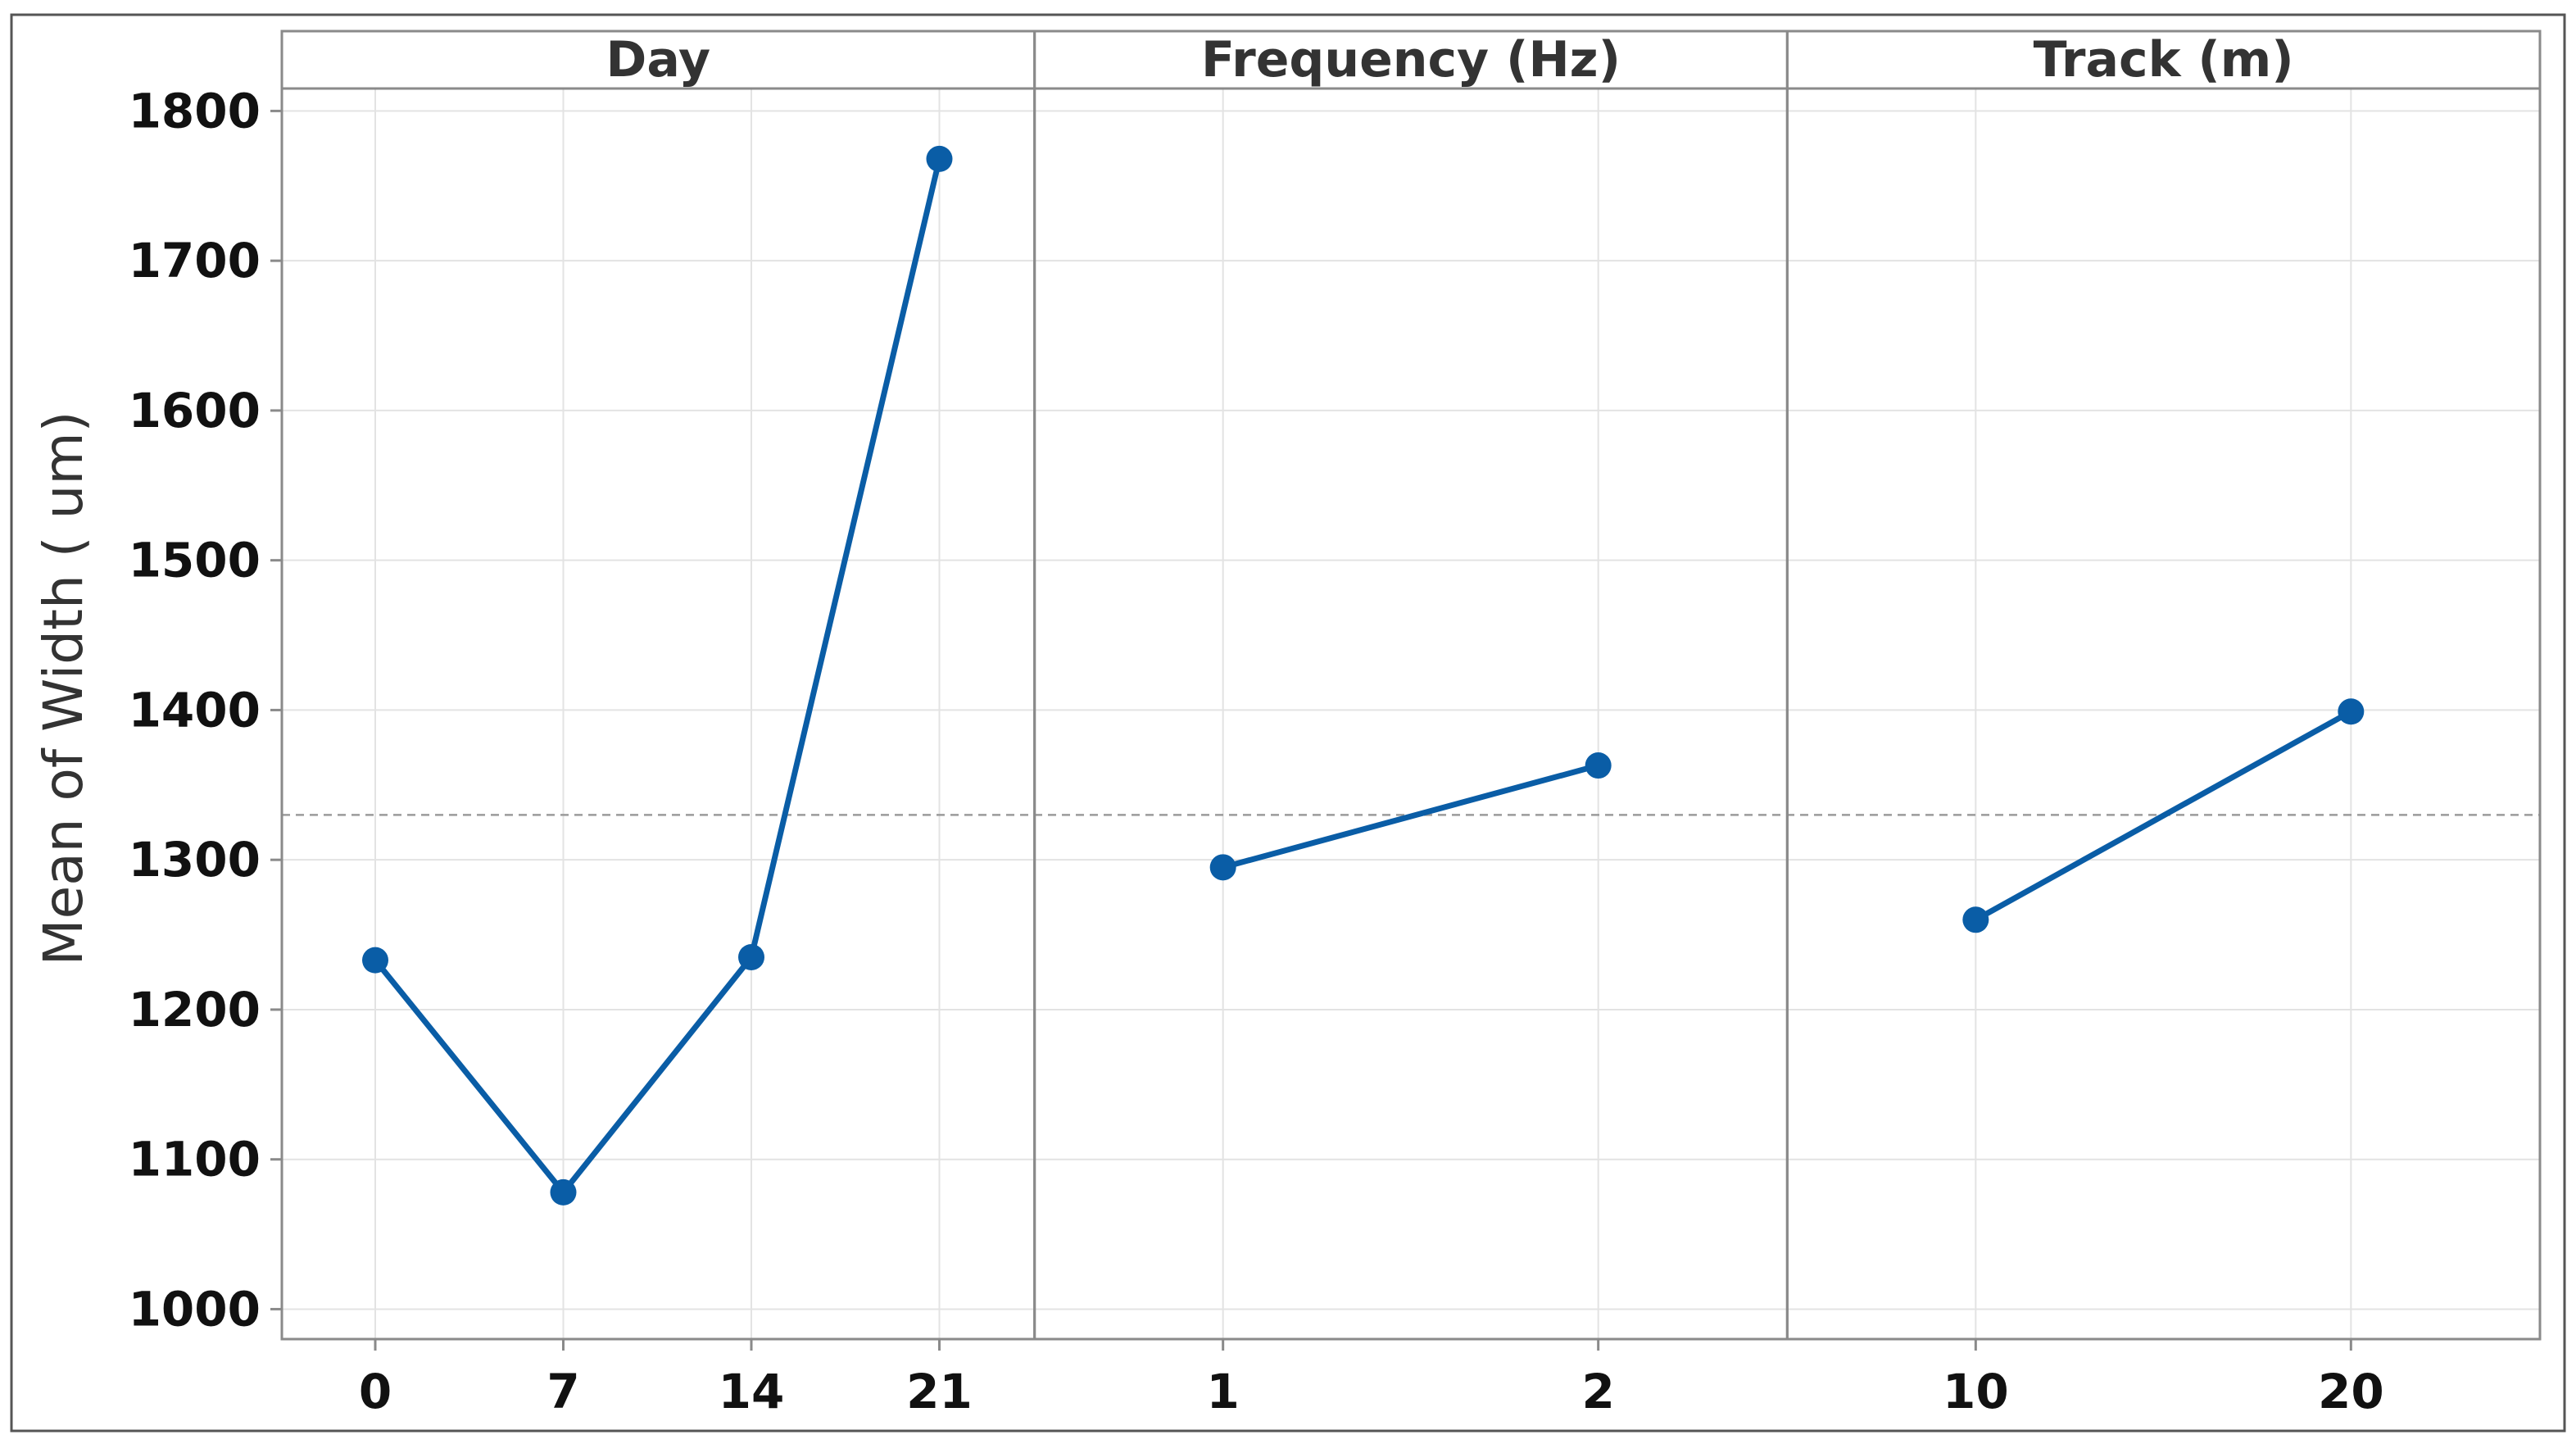 The width and height of the screenshot is (2576, 1444). What do you see at coordinates (1411, 60) in the screenshot?
I see `panel-title: Frequency (Hz)` at bounding box center [1411, 60].